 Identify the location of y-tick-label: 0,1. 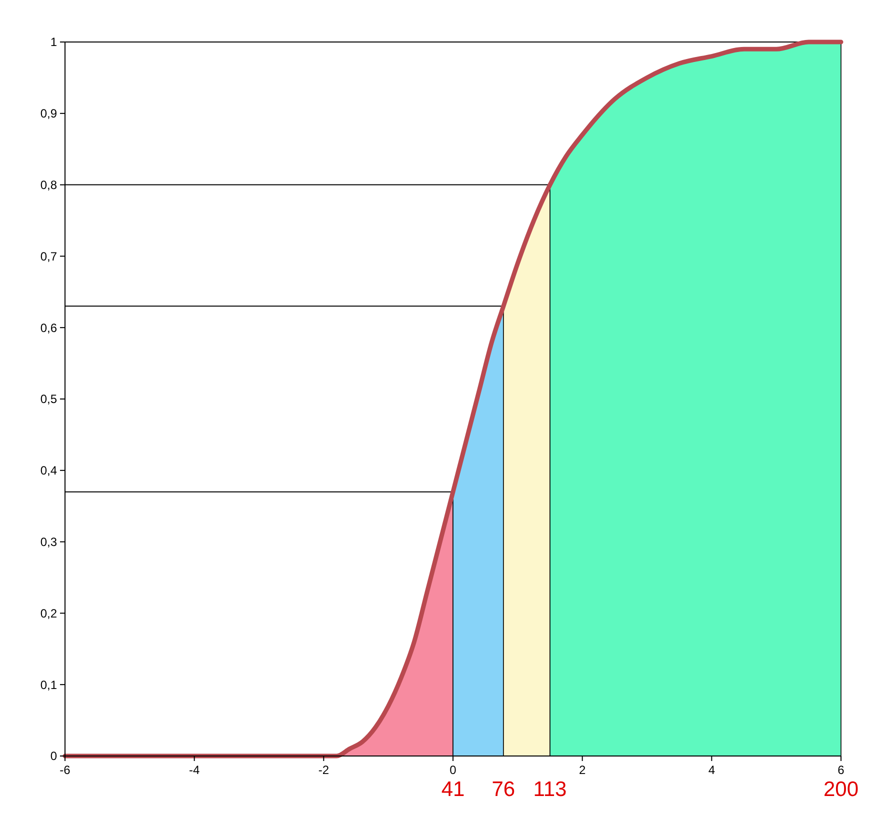
(49, 685).